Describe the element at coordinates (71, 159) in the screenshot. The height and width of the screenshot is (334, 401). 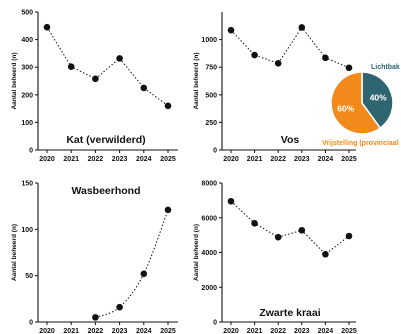
I see `kat-x-tick-label: 2021` at that location.